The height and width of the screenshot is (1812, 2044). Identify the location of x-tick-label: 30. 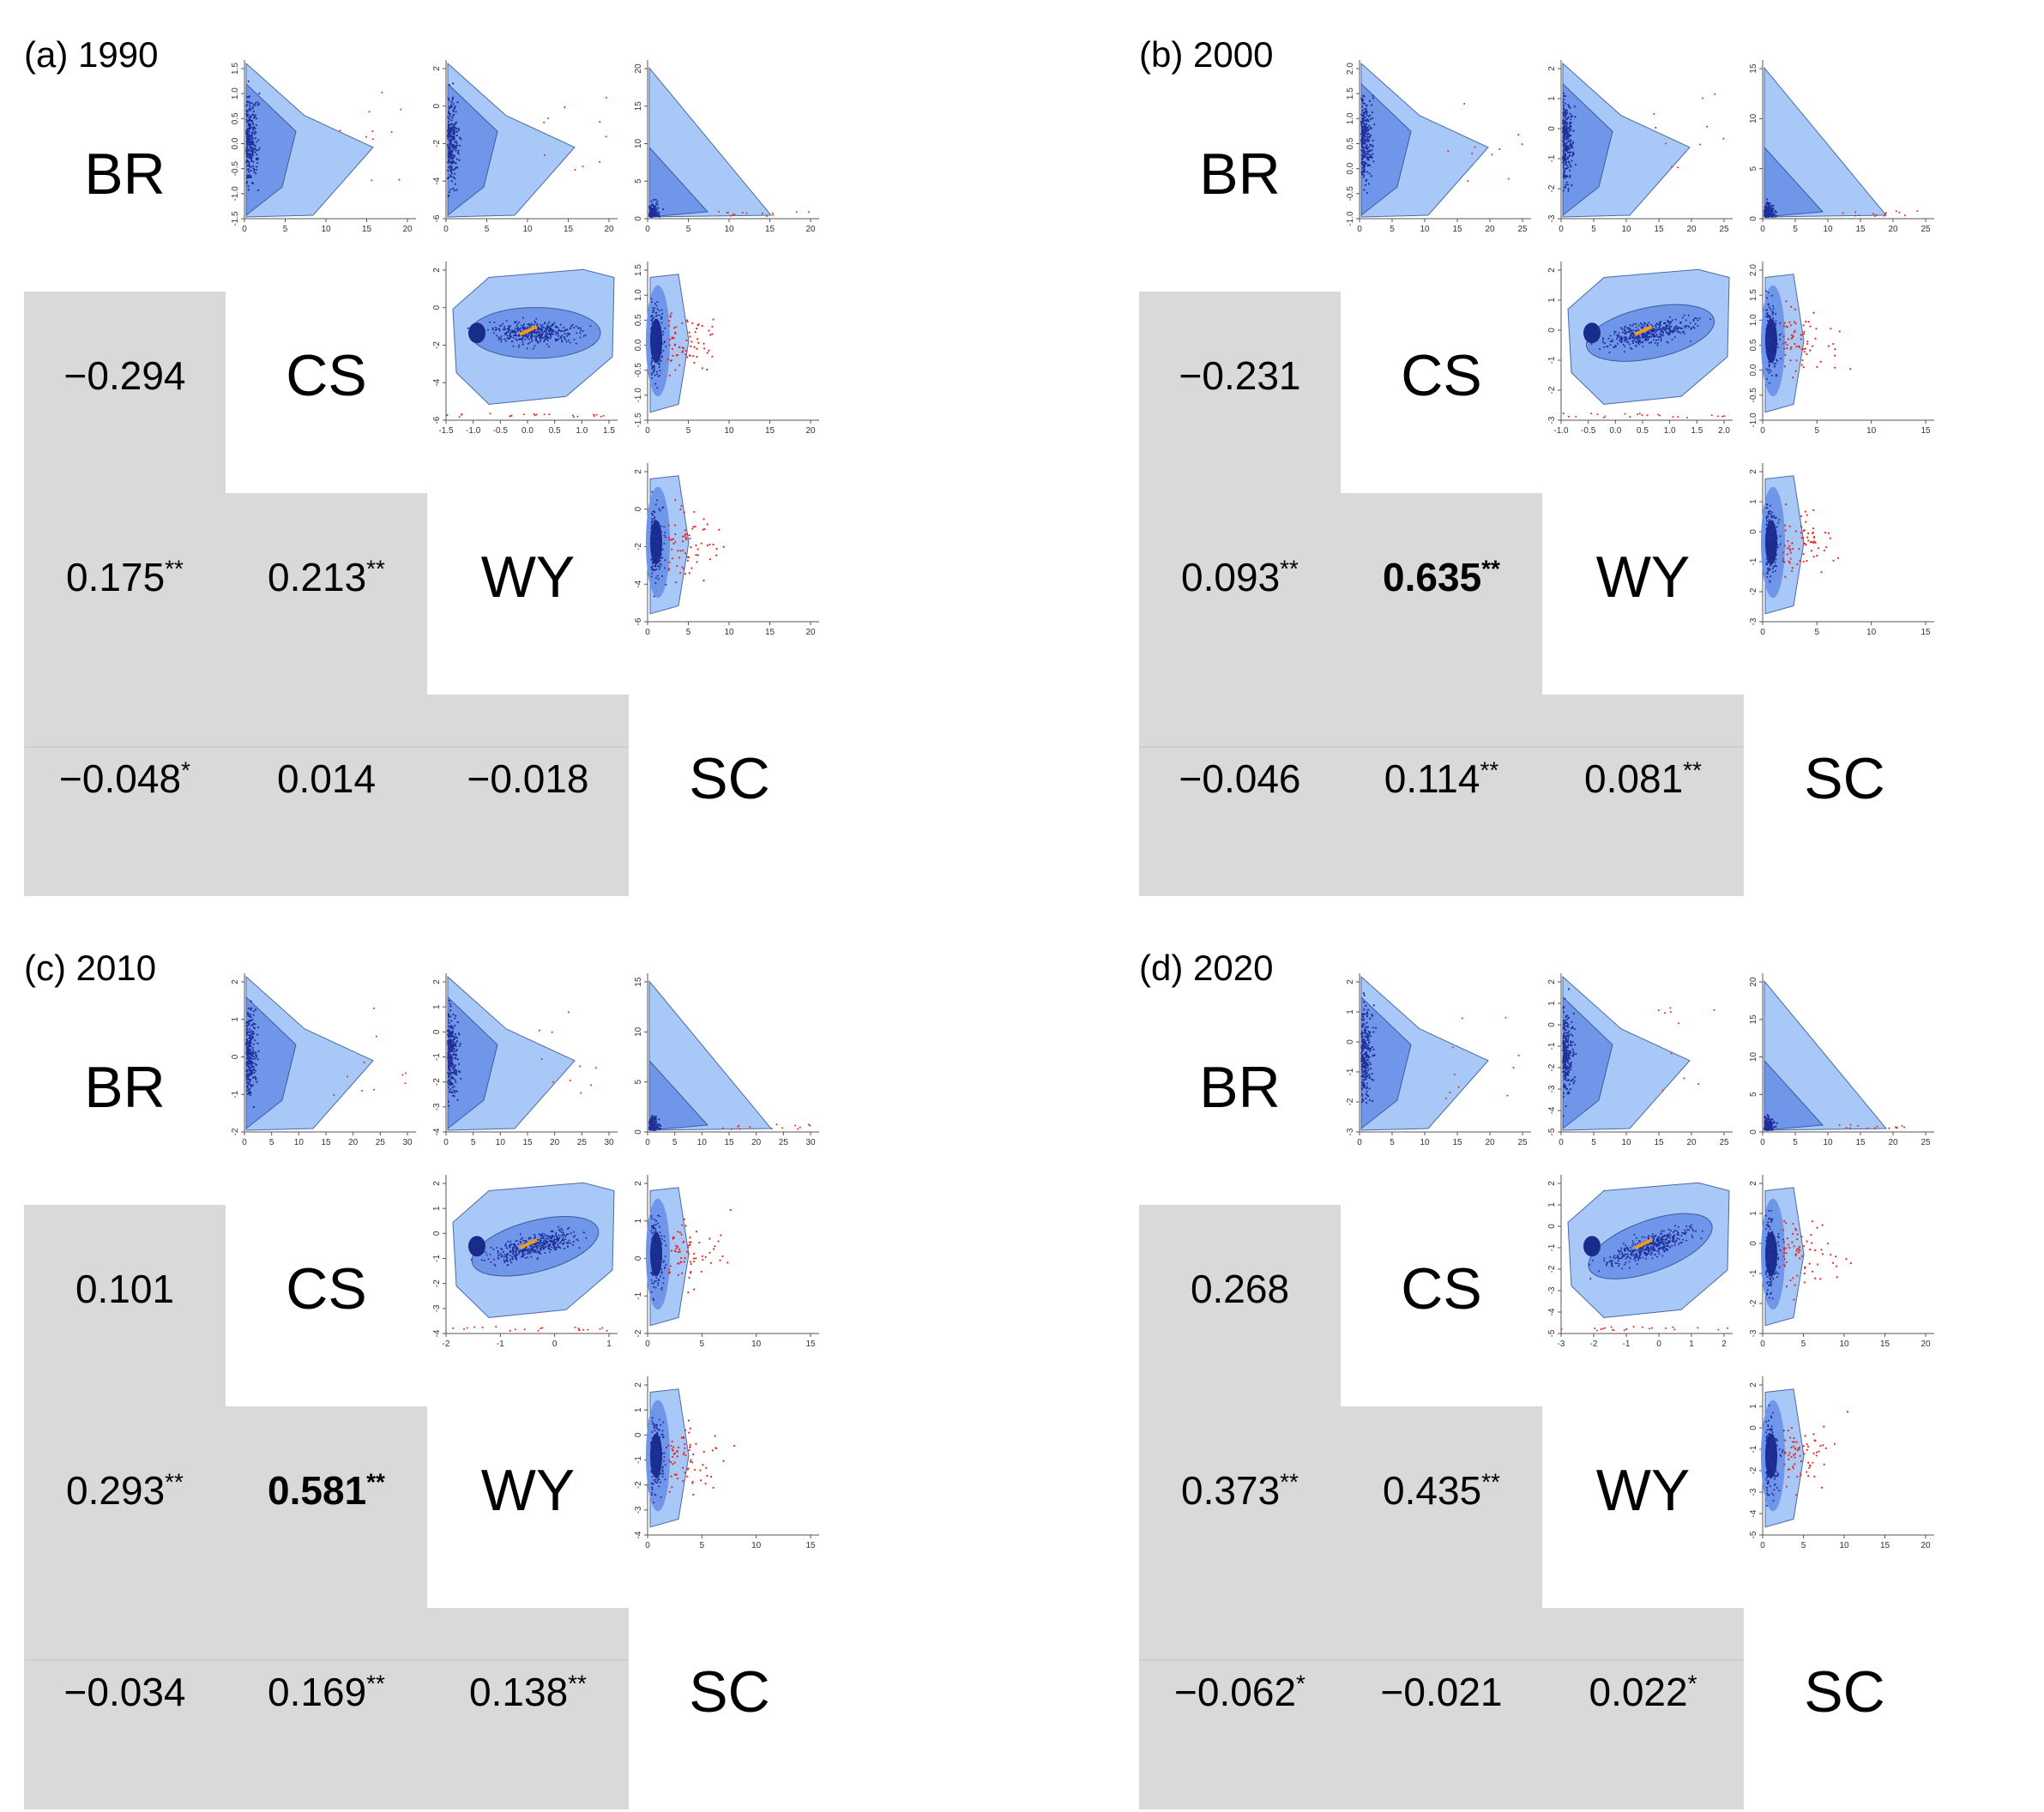
(609, 1142).